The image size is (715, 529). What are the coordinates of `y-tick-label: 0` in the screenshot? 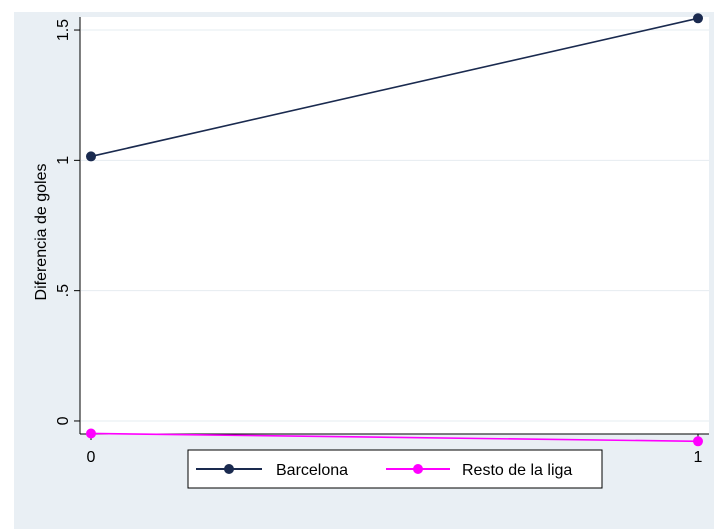 It's located at (63, 420).